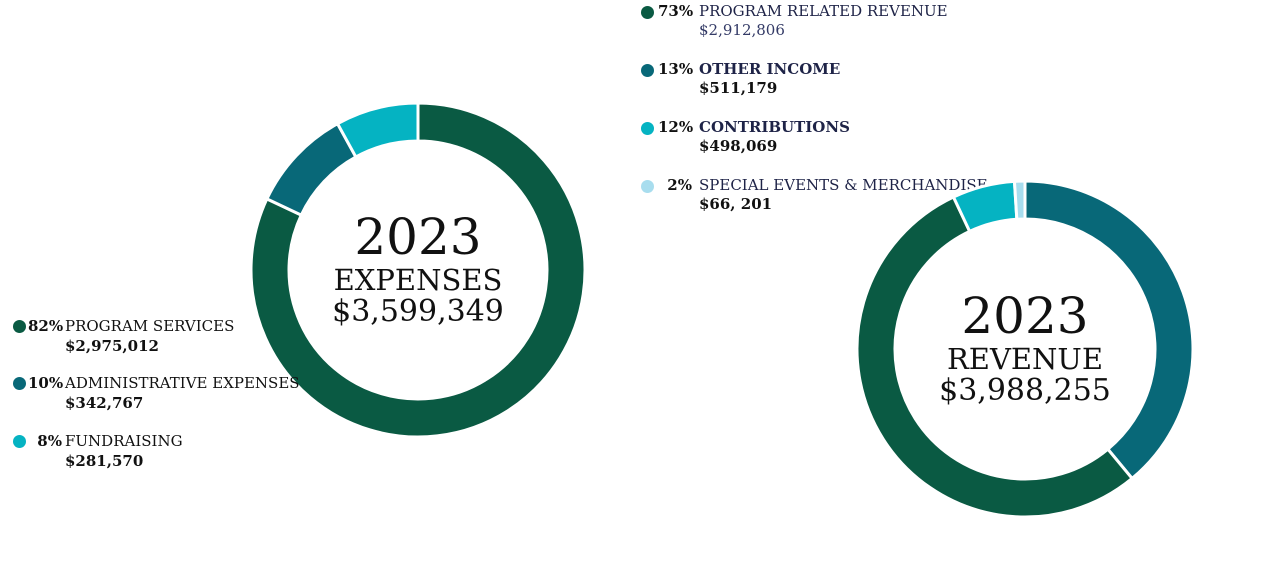  Describe the element at coordinates (112, 346) in the screenshot. I see `legend-amount: $2,975,012` at that location.